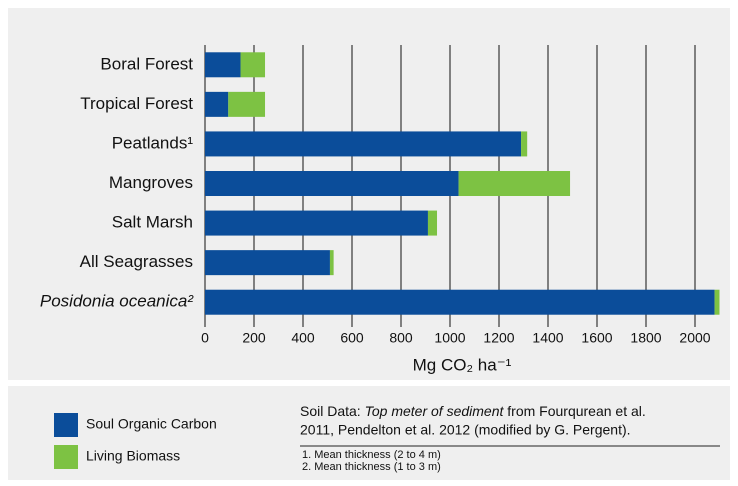 The height and width of the screenshot is (486, 738). What do you see at coordinates (449, 338) in the screenshot?
I see `x-tick-label: 1000` at bounding box center [449, 338].